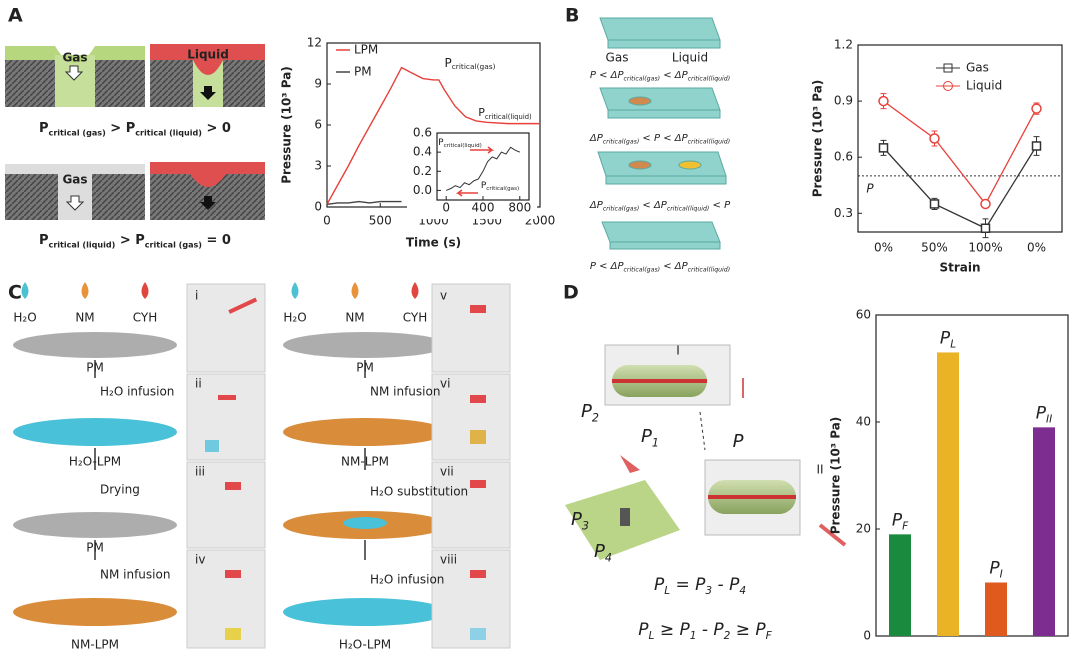 The image size is (1080, 669). I want to click on legend-label: LPM, so click(366, 50).